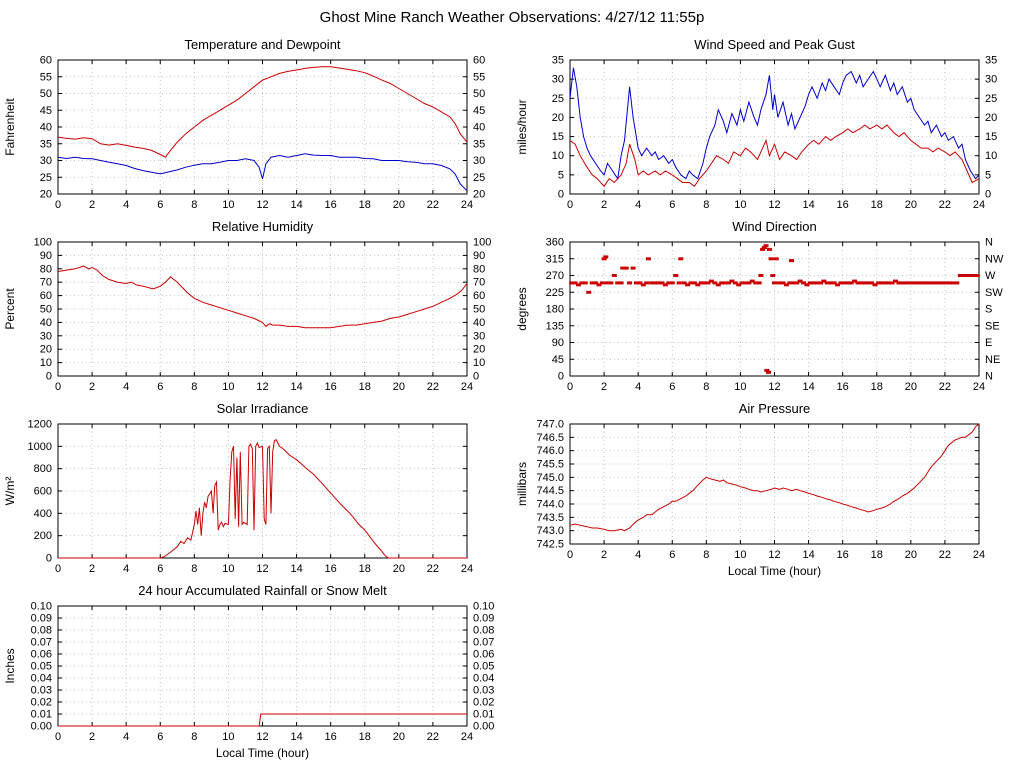 This screenshot has height=768, width=1024. I want to click on winddir-ytick-left: 315, so click(555, 259).